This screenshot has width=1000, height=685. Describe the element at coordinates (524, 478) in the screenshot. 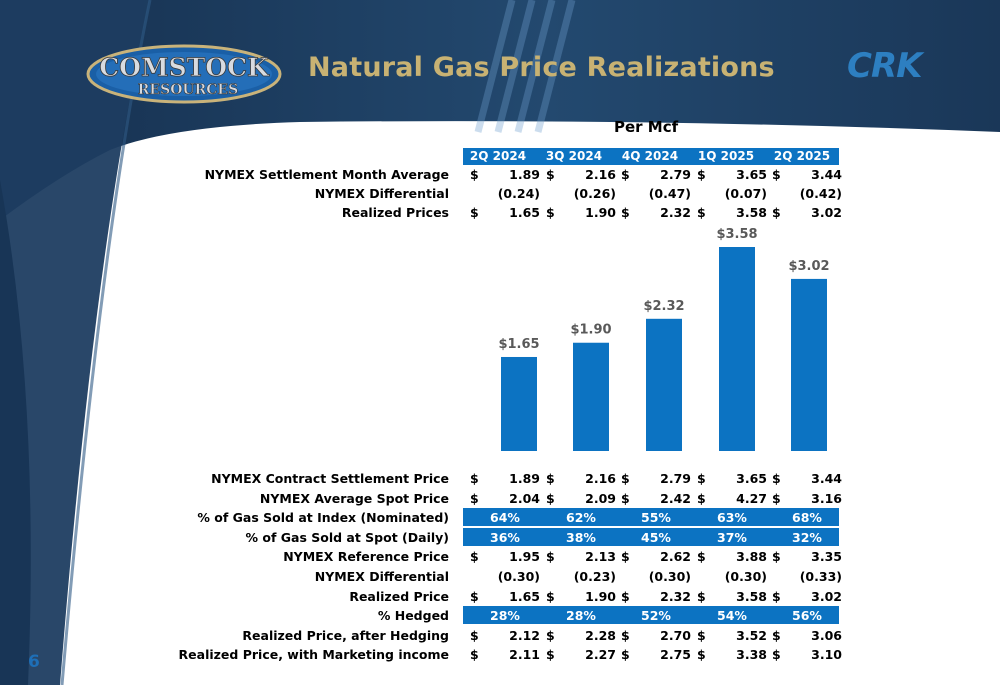

I see `cell-value: 1.89` at that location.